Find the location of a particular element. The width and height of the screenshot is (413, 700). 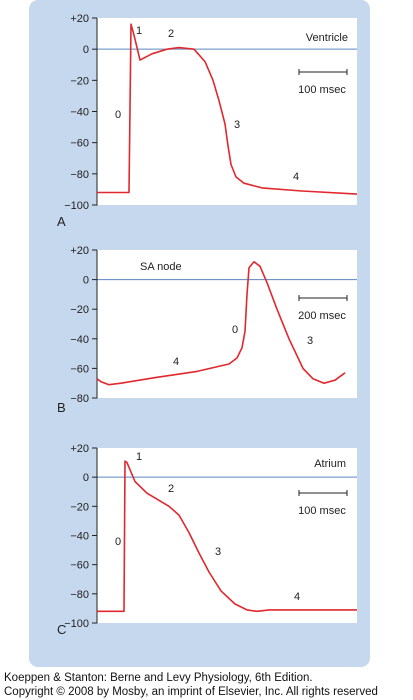

sa-node-phase-label: 4 is located at coordinates (176, 362).